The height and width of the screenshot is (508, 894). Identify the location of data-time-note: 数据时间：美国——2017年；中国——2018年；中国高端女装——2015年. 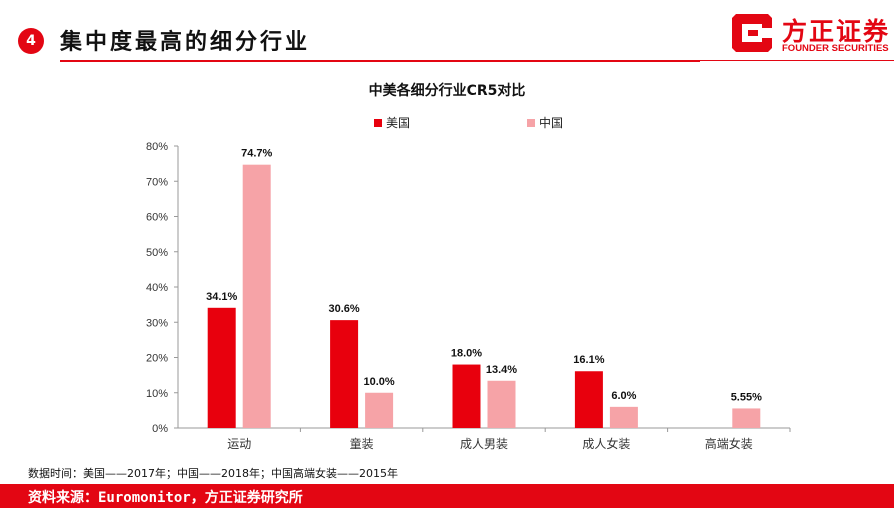
(213, 473).